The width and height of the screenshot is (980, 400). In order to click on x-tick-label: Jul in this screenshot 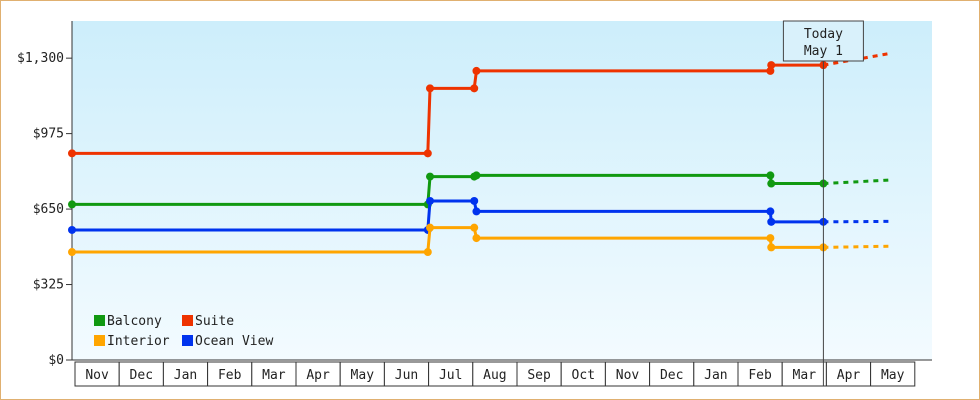, I will do `click(450, 375)`.